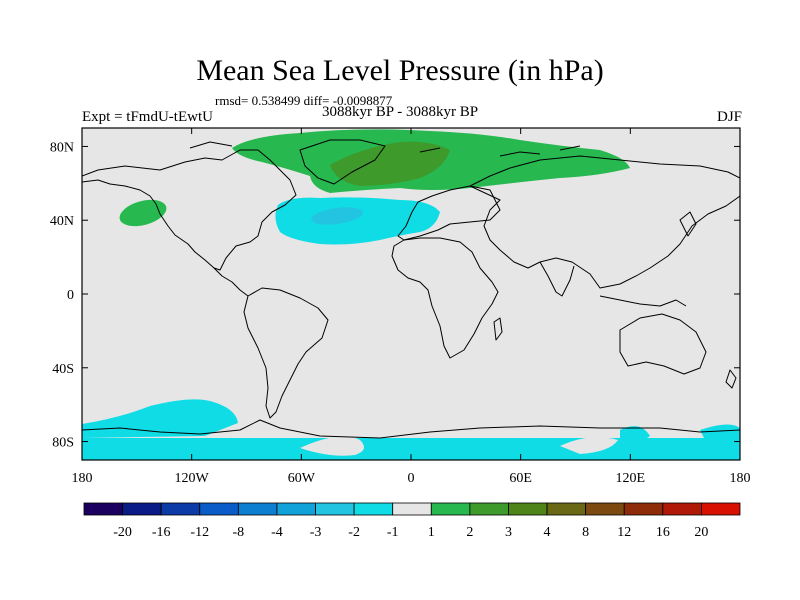  I want to click on lon-tick-label: 60W, so click(302, 478).